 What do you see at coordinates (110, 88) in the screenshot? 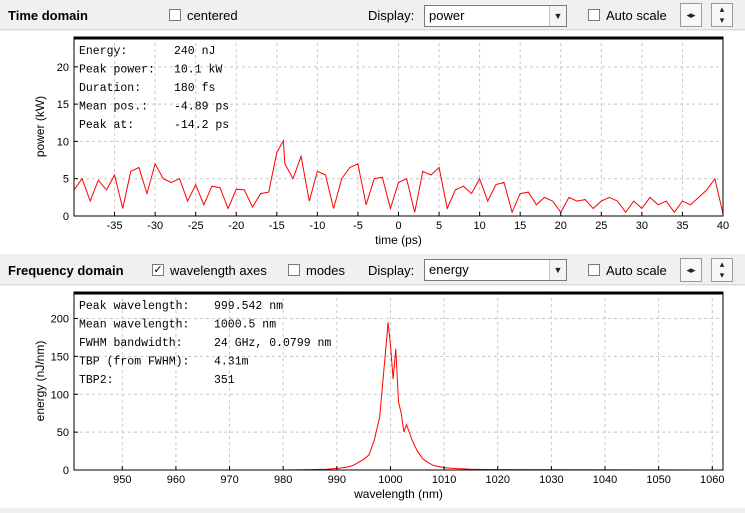
I see `time-info-key: Duration:` at bounding box center [110, 88].